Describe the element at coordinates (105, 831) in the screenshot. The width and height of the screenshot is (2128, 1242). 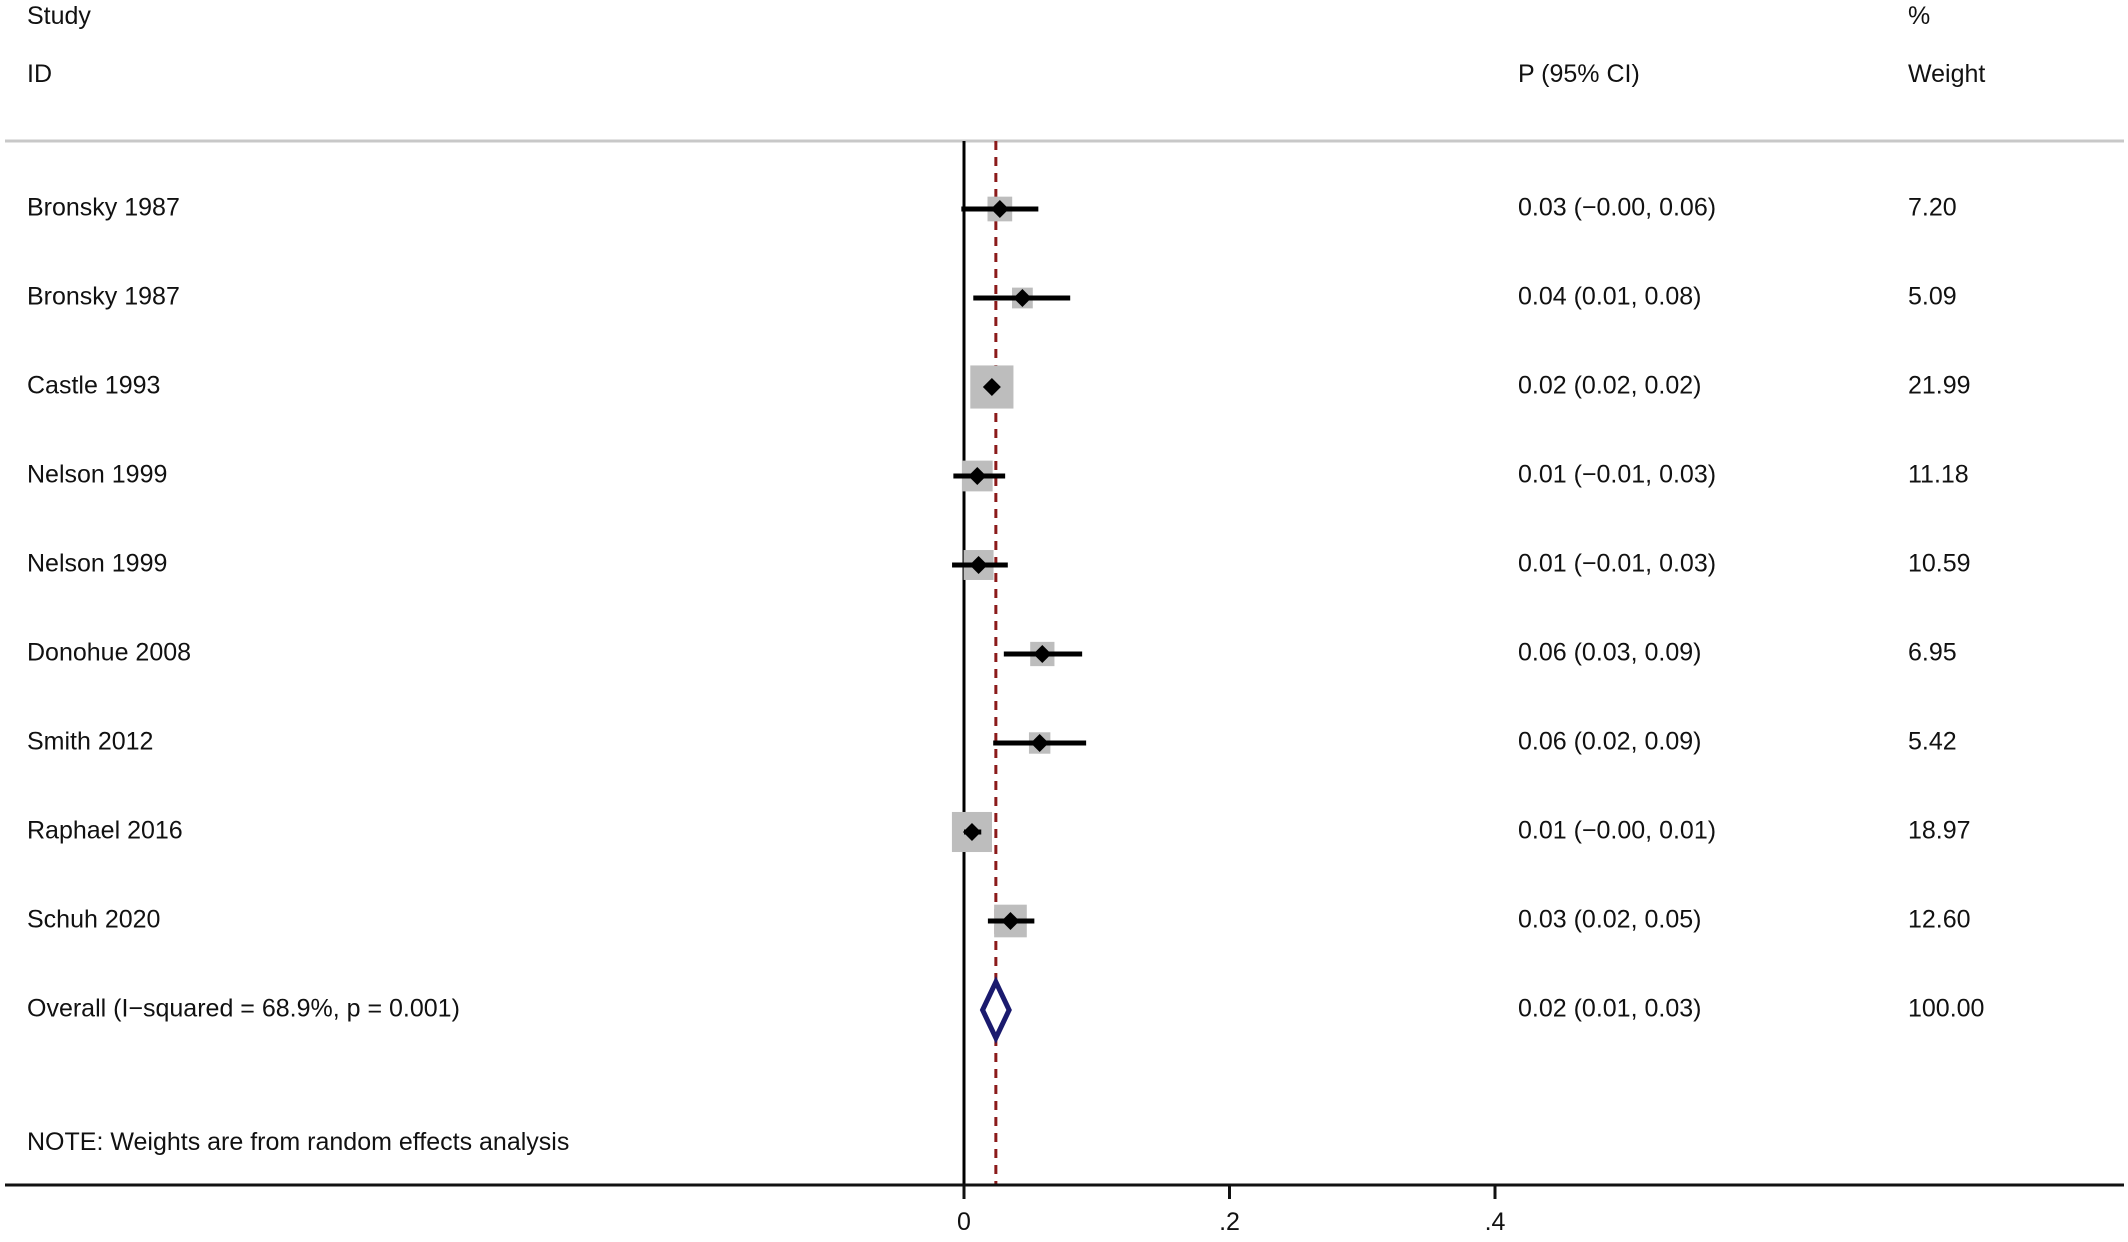
I see `study-label: Raphael 2016` at that location.